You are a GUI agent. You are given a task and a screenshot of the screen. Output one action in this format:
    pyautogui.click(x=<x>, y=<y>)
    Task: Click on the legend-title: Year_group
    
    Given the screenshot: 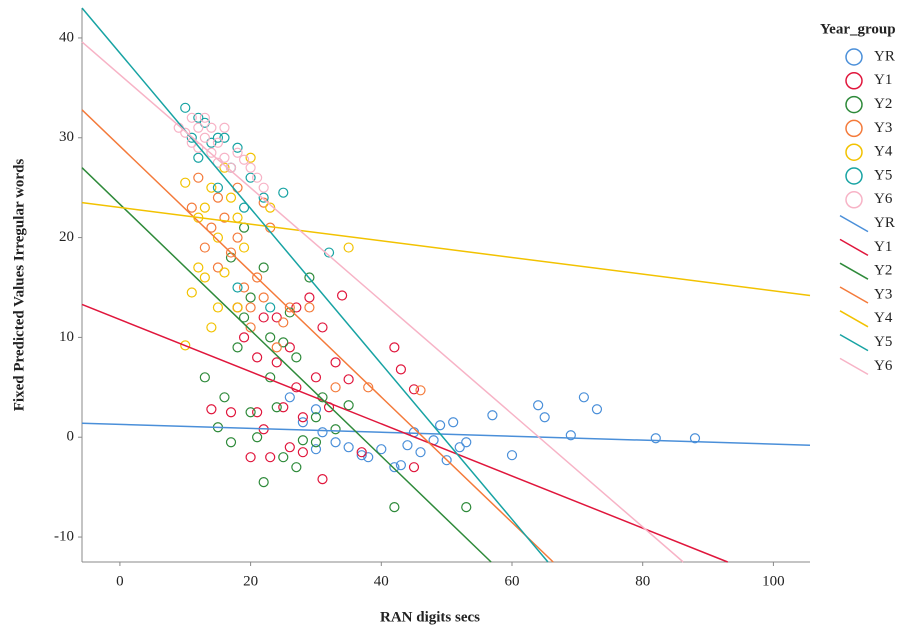 What is the action you would take?
    pyautogui.click(x=858, y=29)
    